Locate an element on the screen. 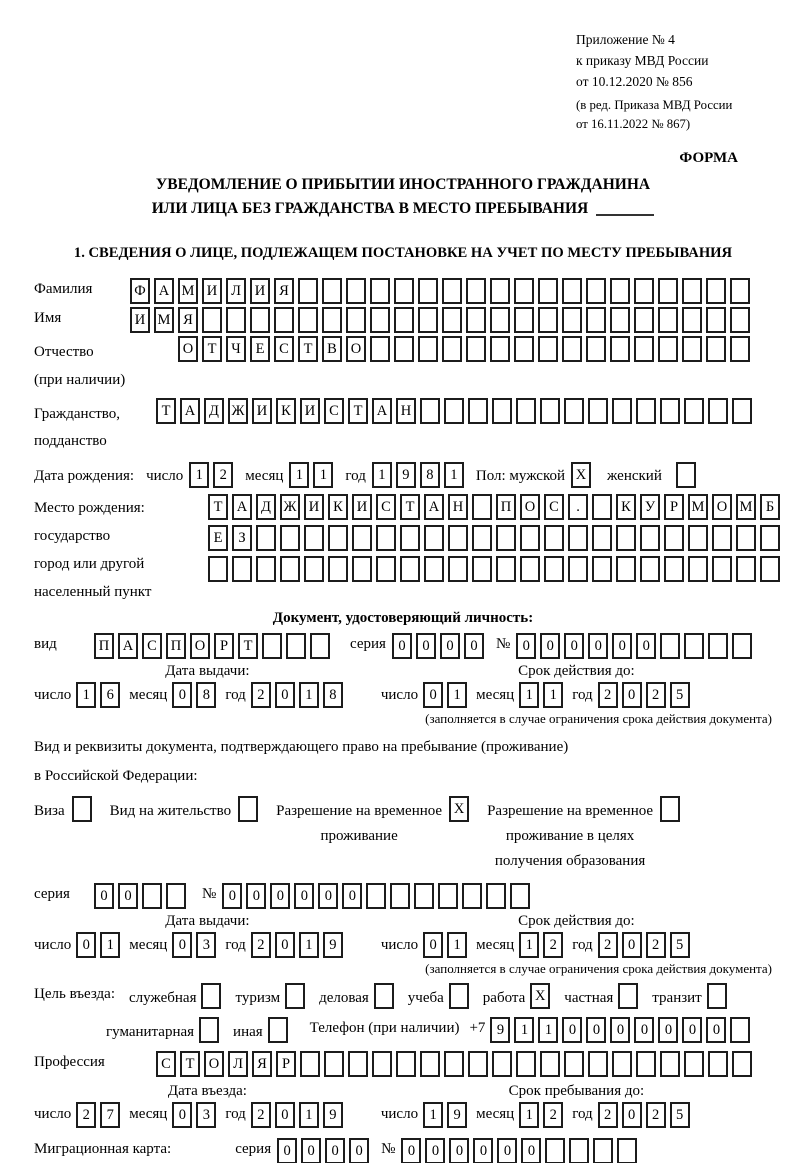 This screenshot has width=800, height=1163. form-cell: С is located at coordinates (166, 1063).